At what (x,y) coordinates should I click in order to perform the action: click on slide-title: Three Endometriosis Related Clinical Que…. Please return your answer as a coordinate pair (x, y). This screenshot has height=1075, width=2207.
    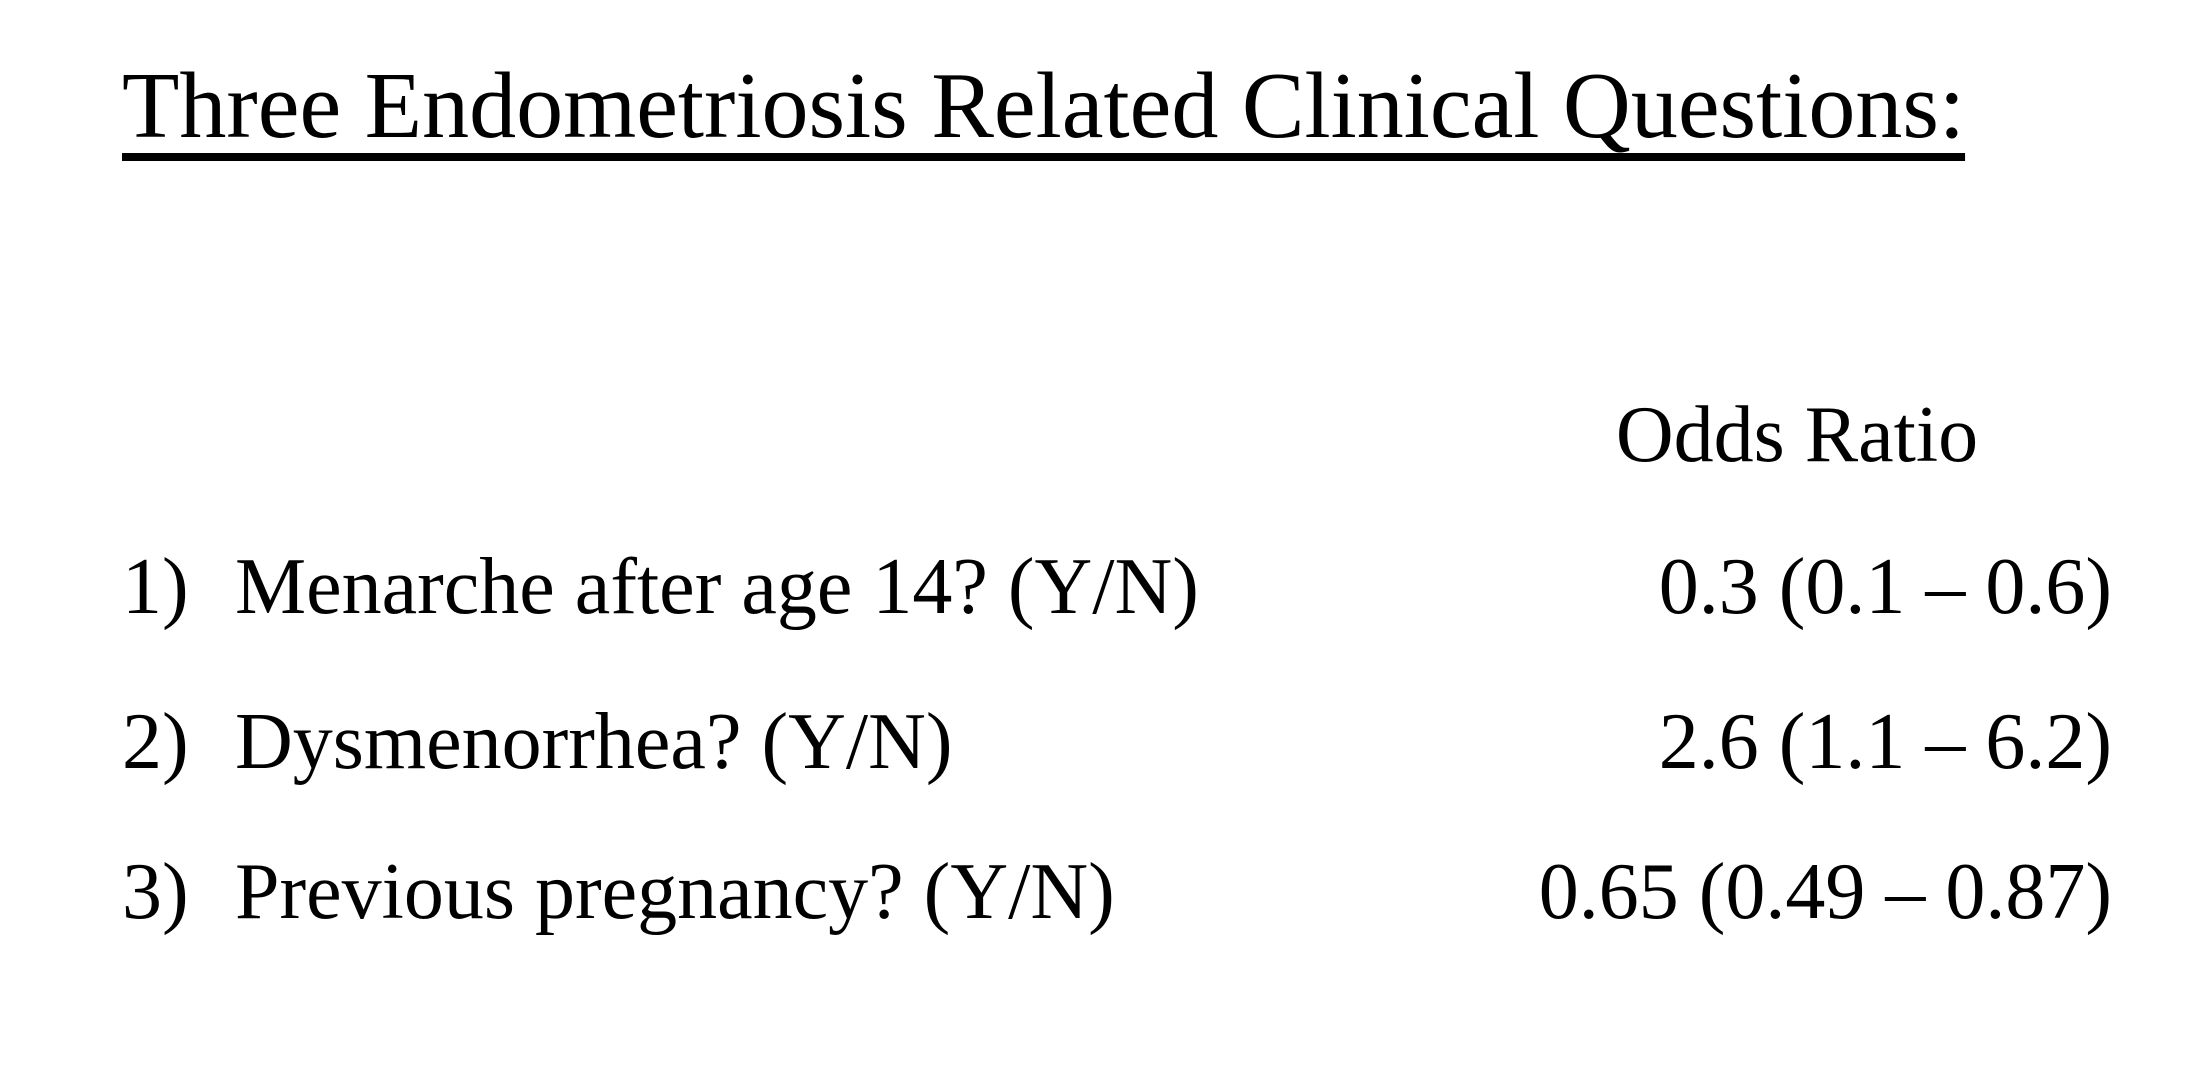
    Looking at the image, I should click on (1044, 106).